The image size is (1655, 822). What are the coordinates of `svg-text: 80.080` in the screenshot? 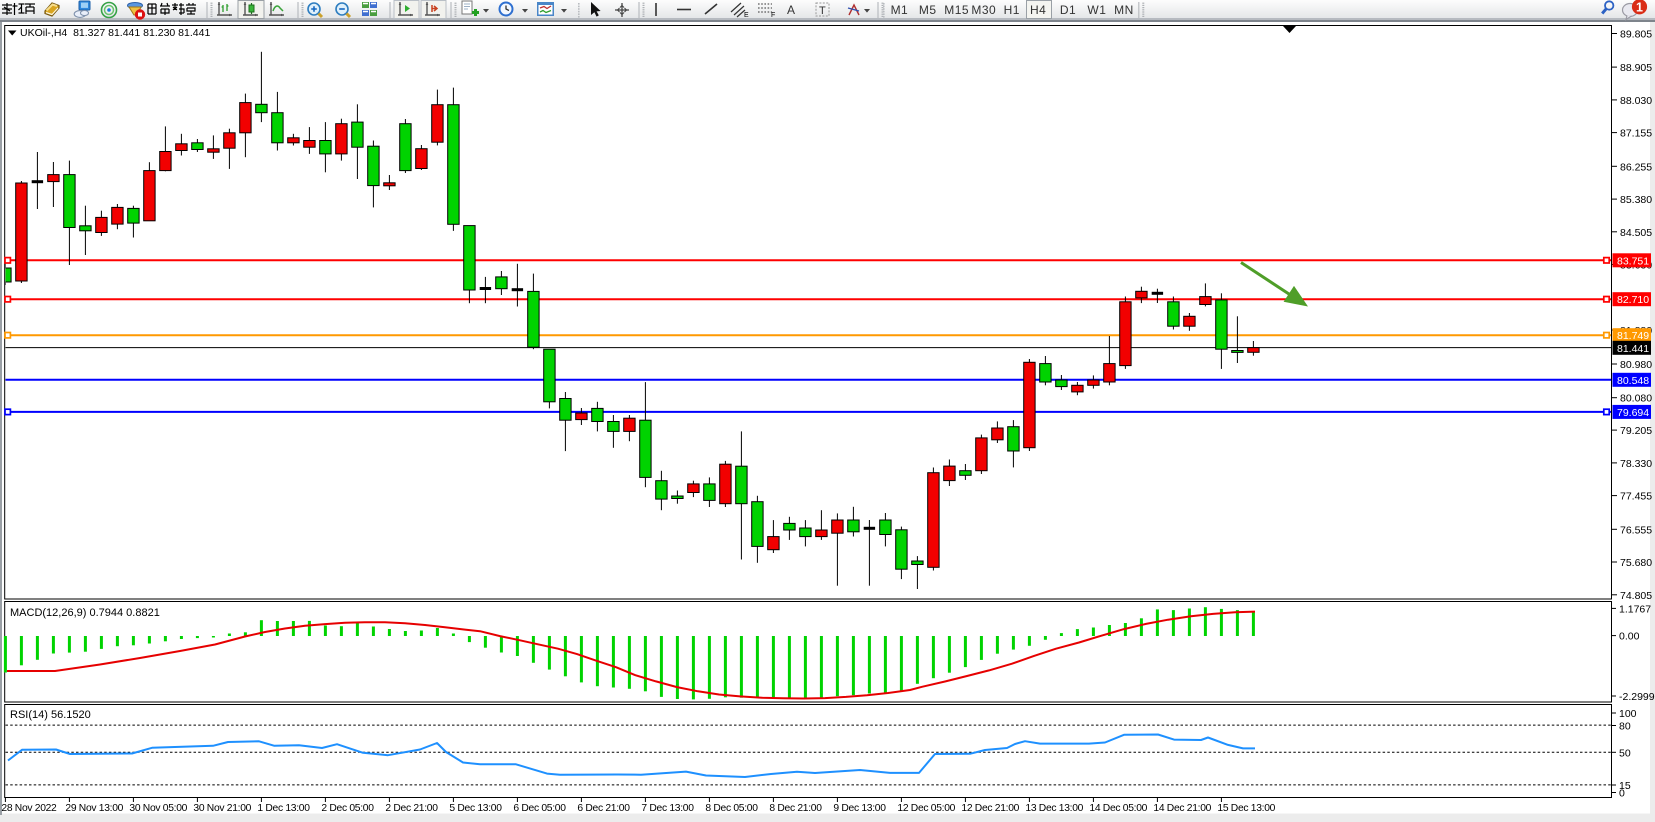 It's located at (1636, 399).